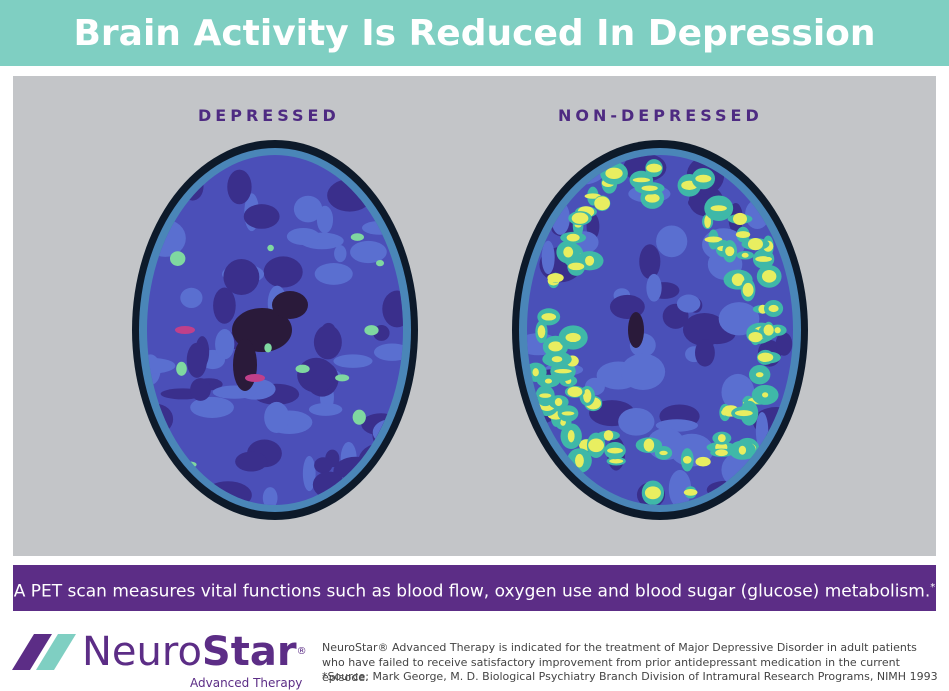 This screenshot has width=949, height=691. Describe the element at coordinates (56, 652) in the screenshot. I see `logo-shape` at that location.